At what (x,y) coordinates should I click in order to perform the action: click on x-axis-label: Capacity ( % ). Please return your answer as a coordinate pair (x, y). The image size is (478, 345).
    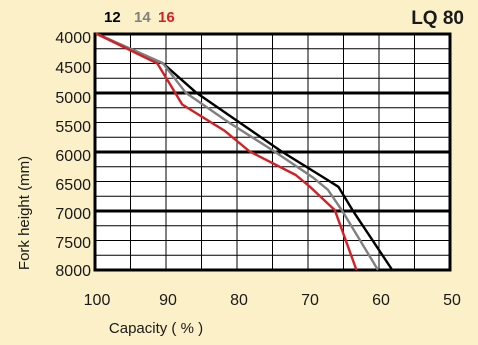
    Looking at the image, I should click on (156, 328).